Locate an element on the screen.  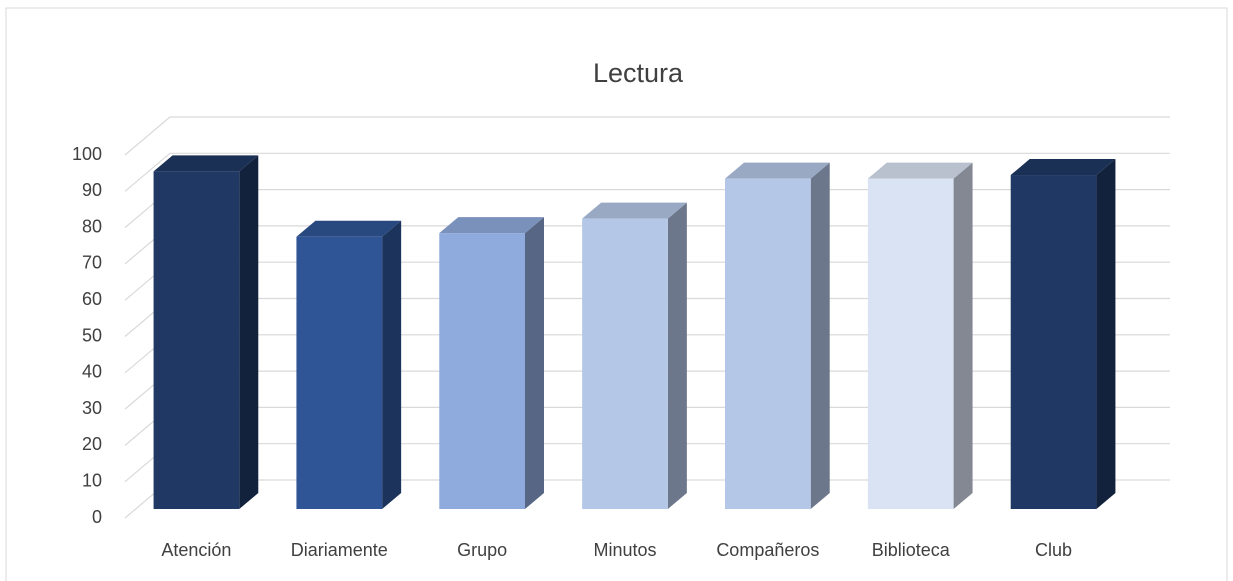
y-tick-label: 90 is located at coordinates (92, 190).